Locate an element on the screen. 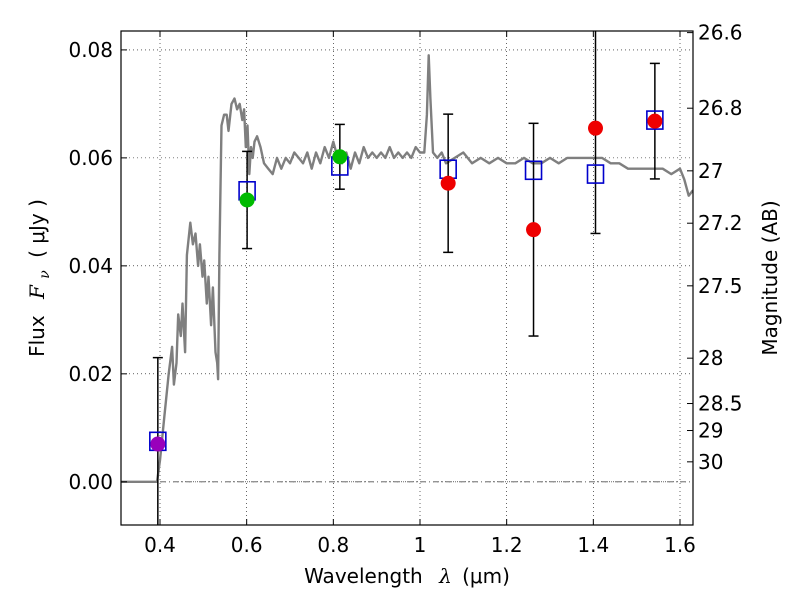 The image size is (800, 600). y2-tick-label: 26.8 is located at coordinates (720, 108).